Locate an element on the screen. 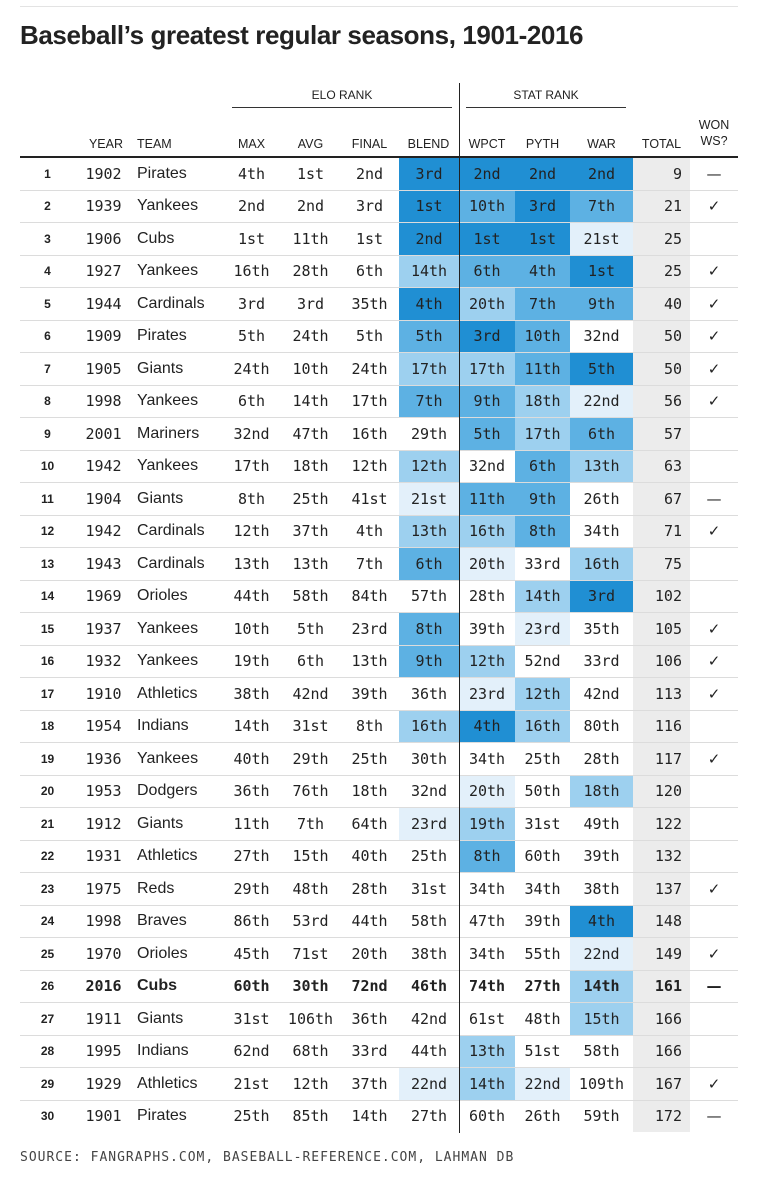 Image resolution: width=762 pixels, height=1182 pixels. team-cell: Pirates is located at coordinates (162, 1116).